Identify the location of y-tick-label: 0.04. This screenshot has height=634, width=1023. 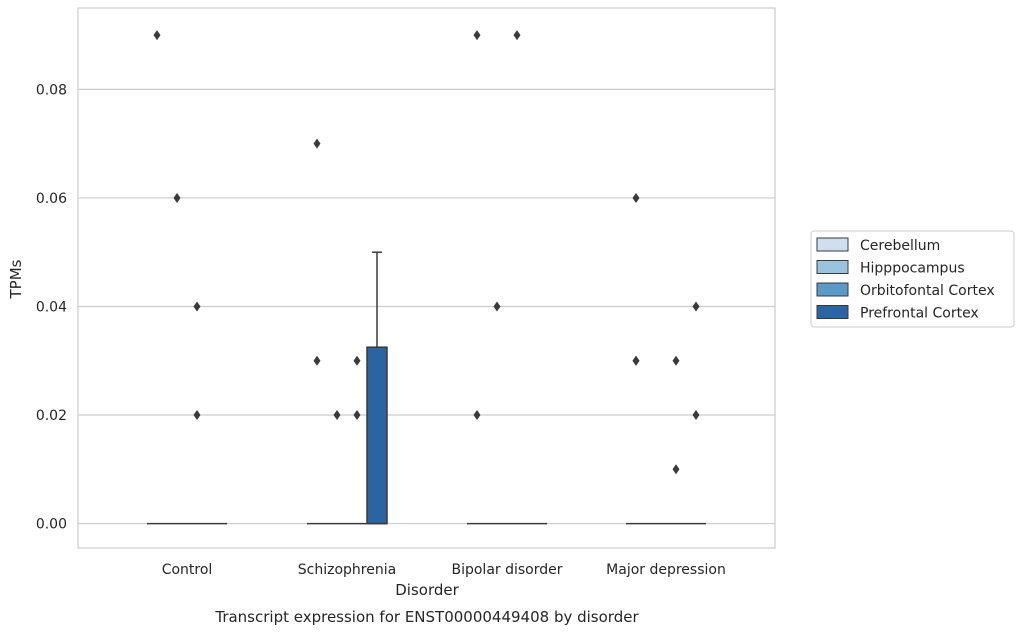
(51, 307).